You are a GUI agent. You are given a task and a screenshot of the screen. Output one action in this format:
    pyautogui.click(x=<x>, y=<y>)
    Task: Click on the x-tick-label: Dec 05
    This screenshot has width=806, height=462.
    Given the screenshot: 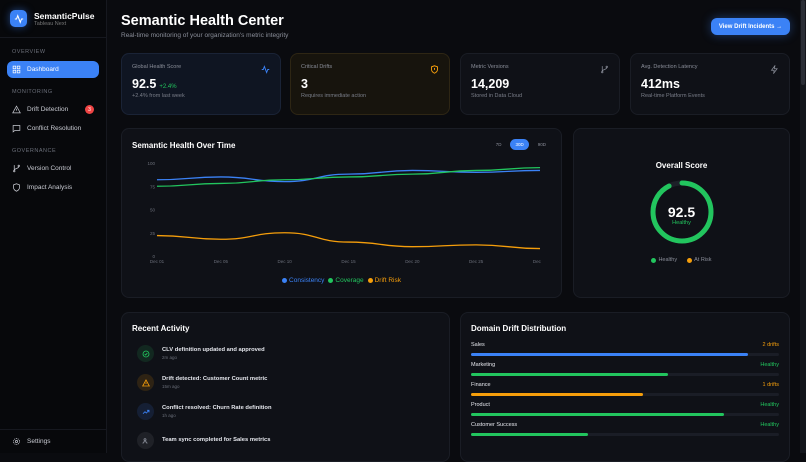 What is the action you would take?
    pyautogui.click(x=221, y=261)
    